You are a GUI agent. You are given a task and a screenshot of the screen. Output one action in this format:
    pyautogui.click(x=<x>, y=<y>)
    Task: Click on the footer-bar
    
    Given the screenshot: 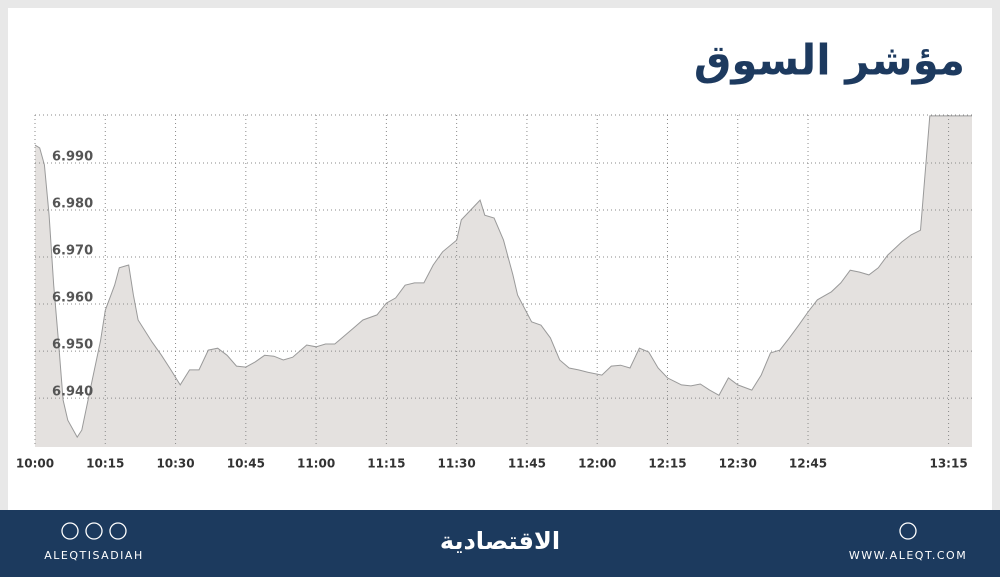 What is the action you would take?
    pyautogui.click(x=500, y=543)
    